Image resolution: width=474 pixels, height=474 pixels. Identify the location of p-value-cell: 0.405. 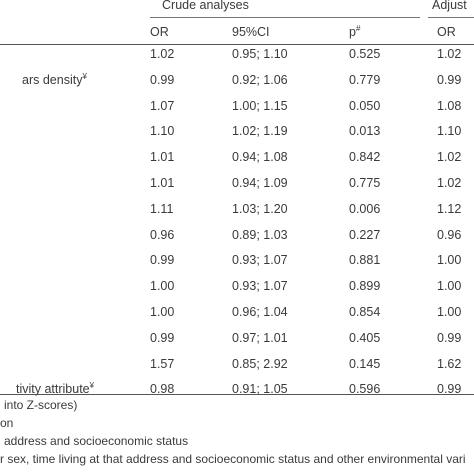
(365, 338).